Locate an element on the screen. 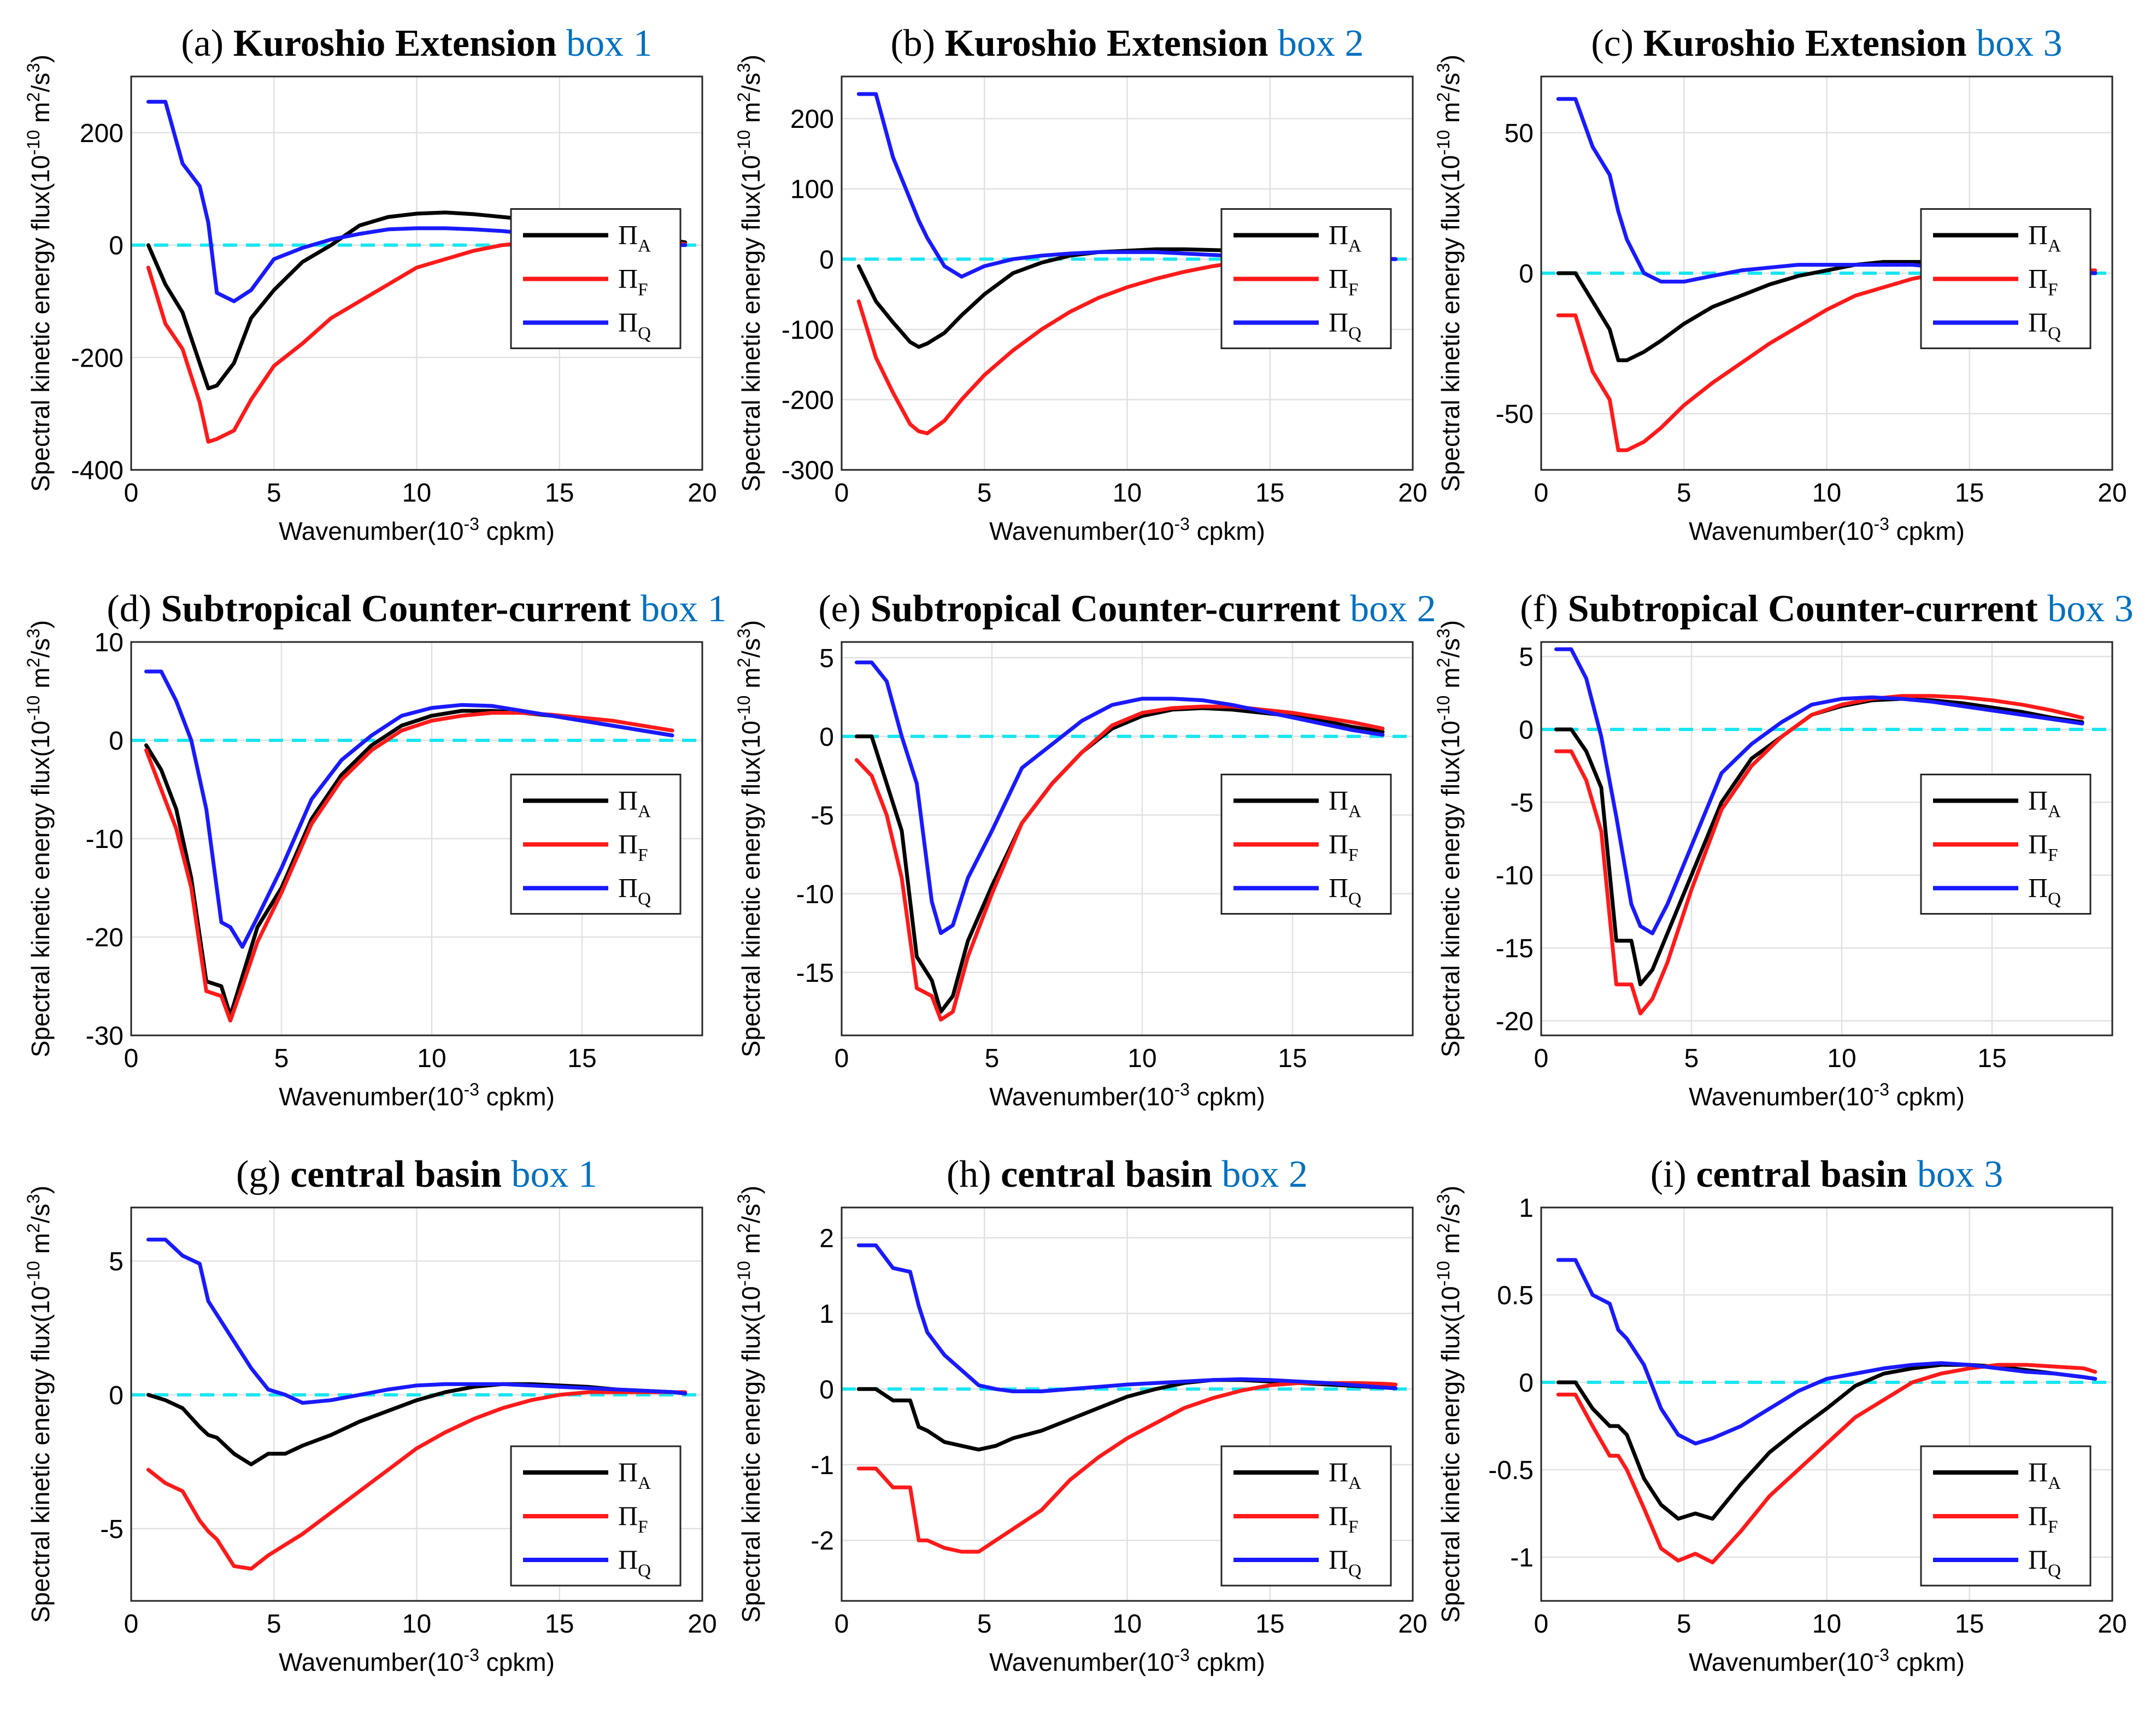 The width and height of the screenshot is (2156, 1720). panel-label: (g) is located at coordinates (263, 1174).